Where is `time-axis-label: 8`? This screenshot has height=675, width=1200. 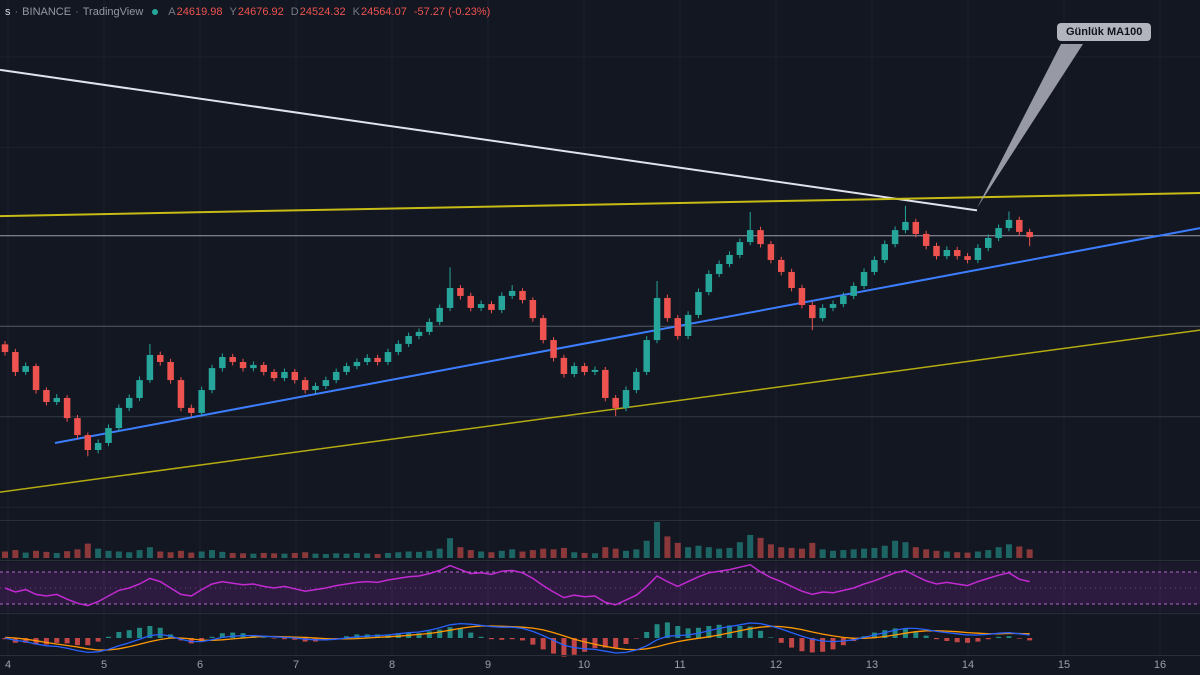
time-axis-label: 8 is located at coordinates (392, 665).